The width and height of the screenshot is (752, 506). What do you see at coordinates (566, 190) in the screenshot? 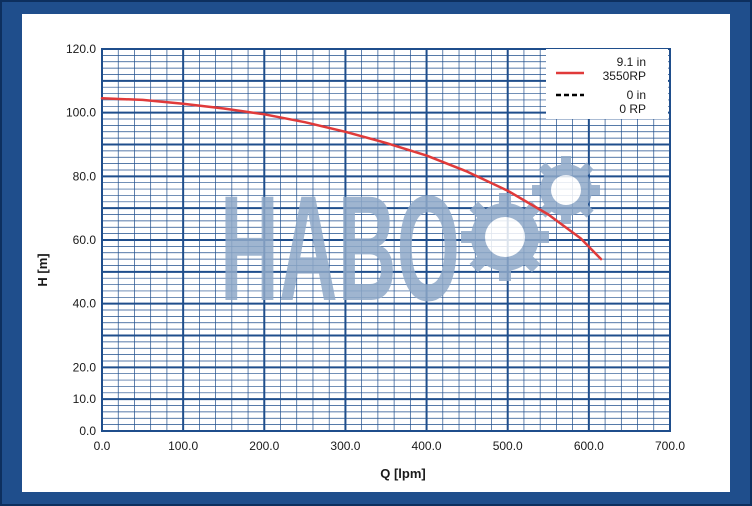
I see `gear-icon-small` at bounding box center [566, 190].